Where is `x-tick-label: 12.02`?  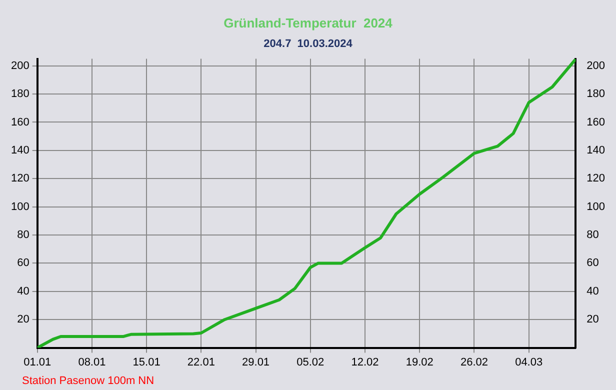
x-tick-label: 12.02 is located at coordinates (365, 362).